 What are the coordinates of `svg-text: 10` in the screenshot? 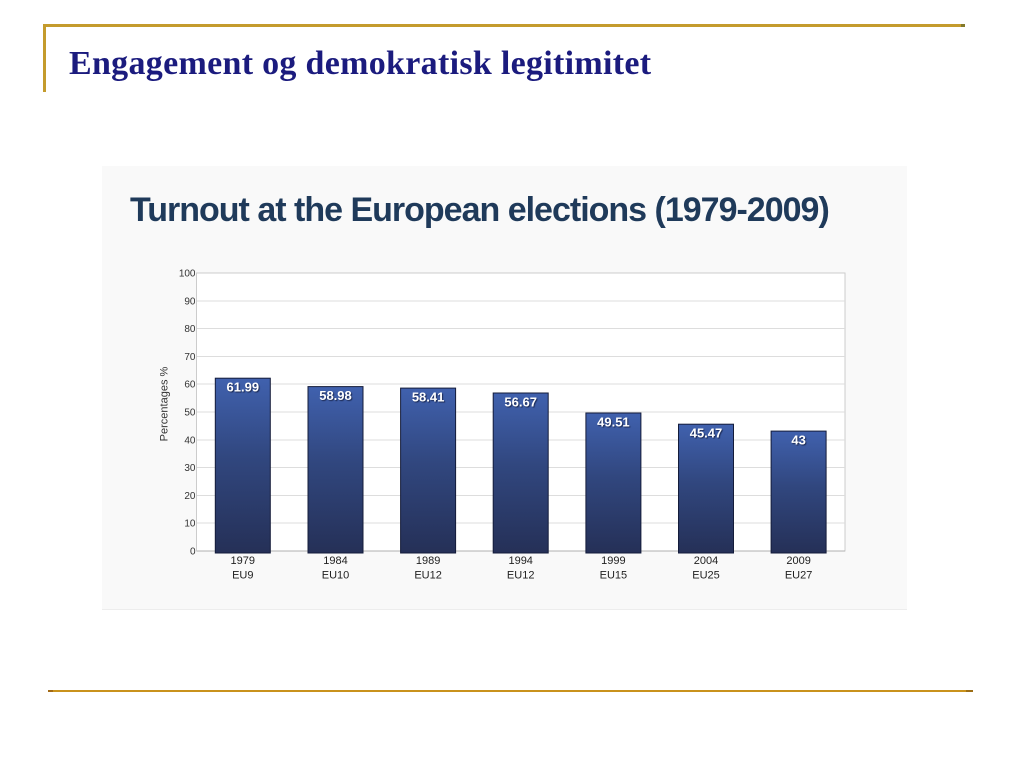 It's located at (190, 524).